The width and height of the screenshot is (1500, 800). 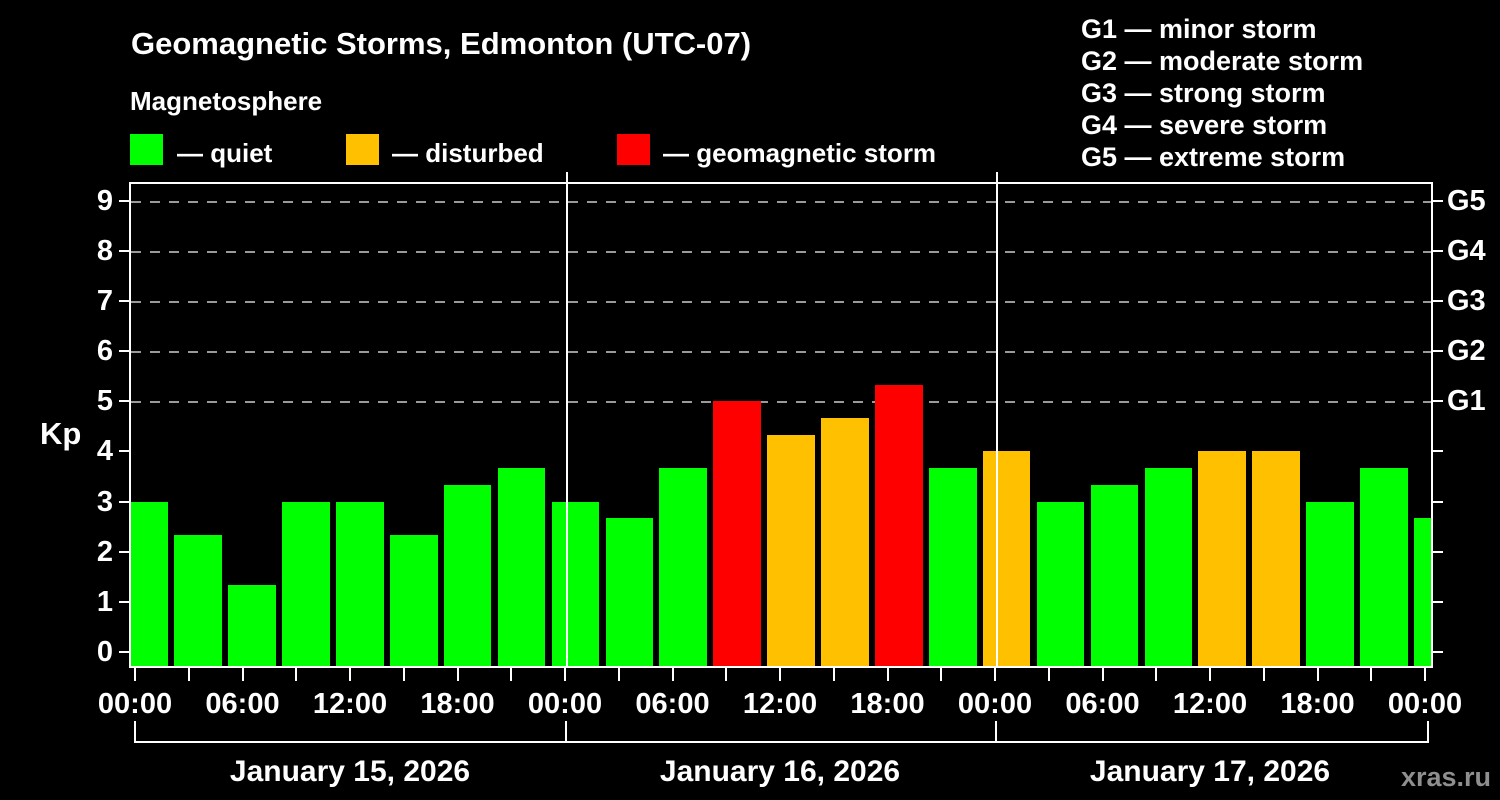 What do you see at coordinates (104, 250) in the screenshot?
I see `y-axis-tick-label: 8` at bounding box center [104, 250].